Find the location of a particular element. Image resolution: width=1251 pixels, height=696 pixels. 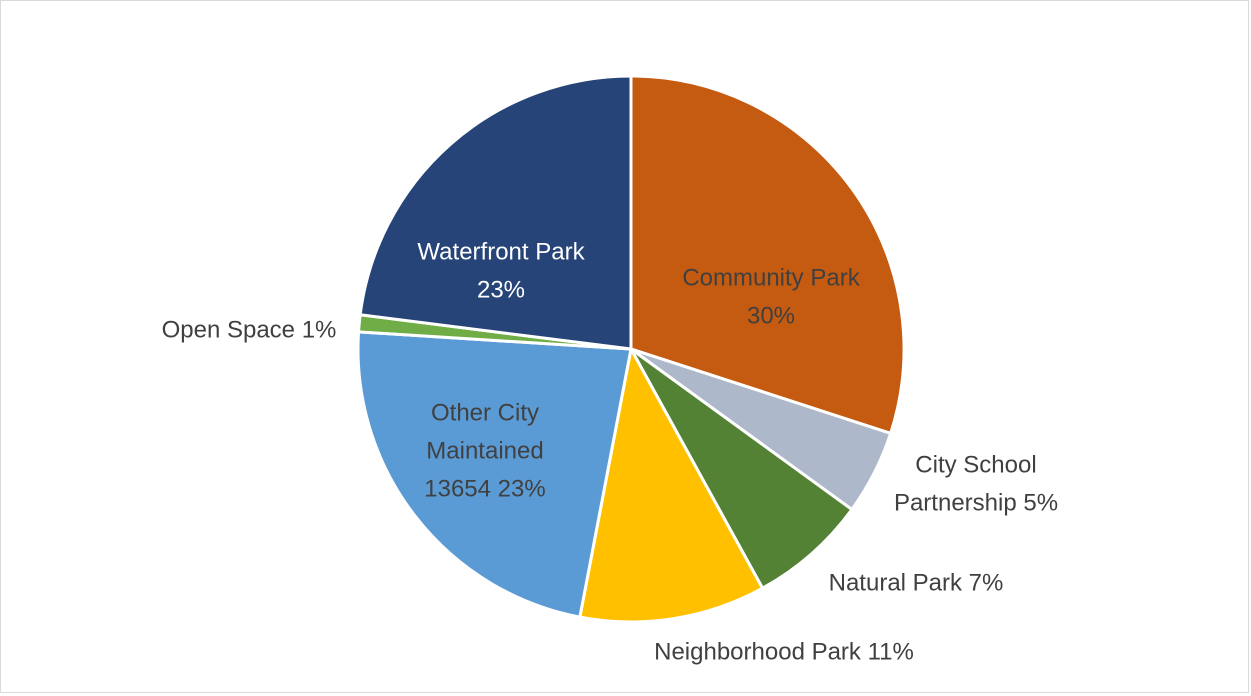

data-label-line: 23% is located at coordinates (501, 289).